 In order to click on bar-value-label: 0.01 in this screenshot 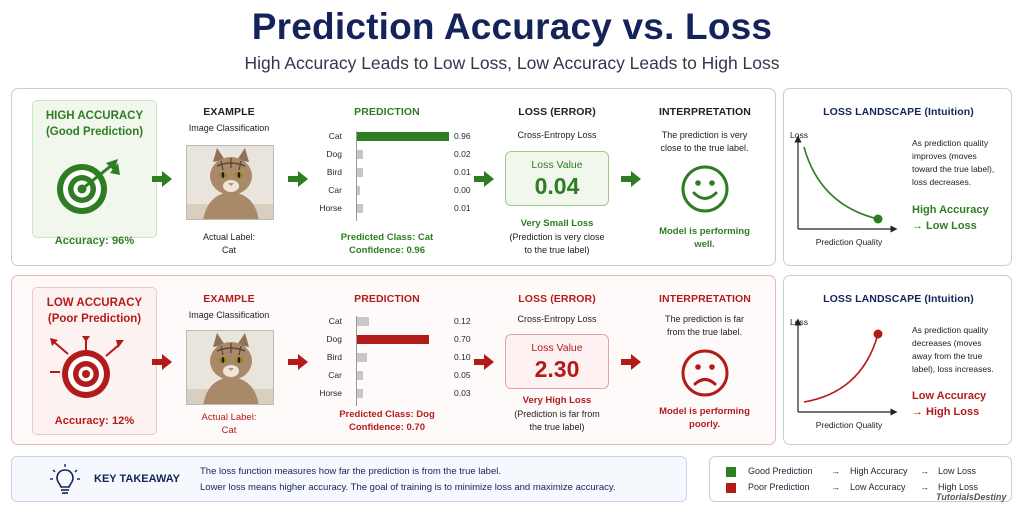, I will do `click(462, 208)`.